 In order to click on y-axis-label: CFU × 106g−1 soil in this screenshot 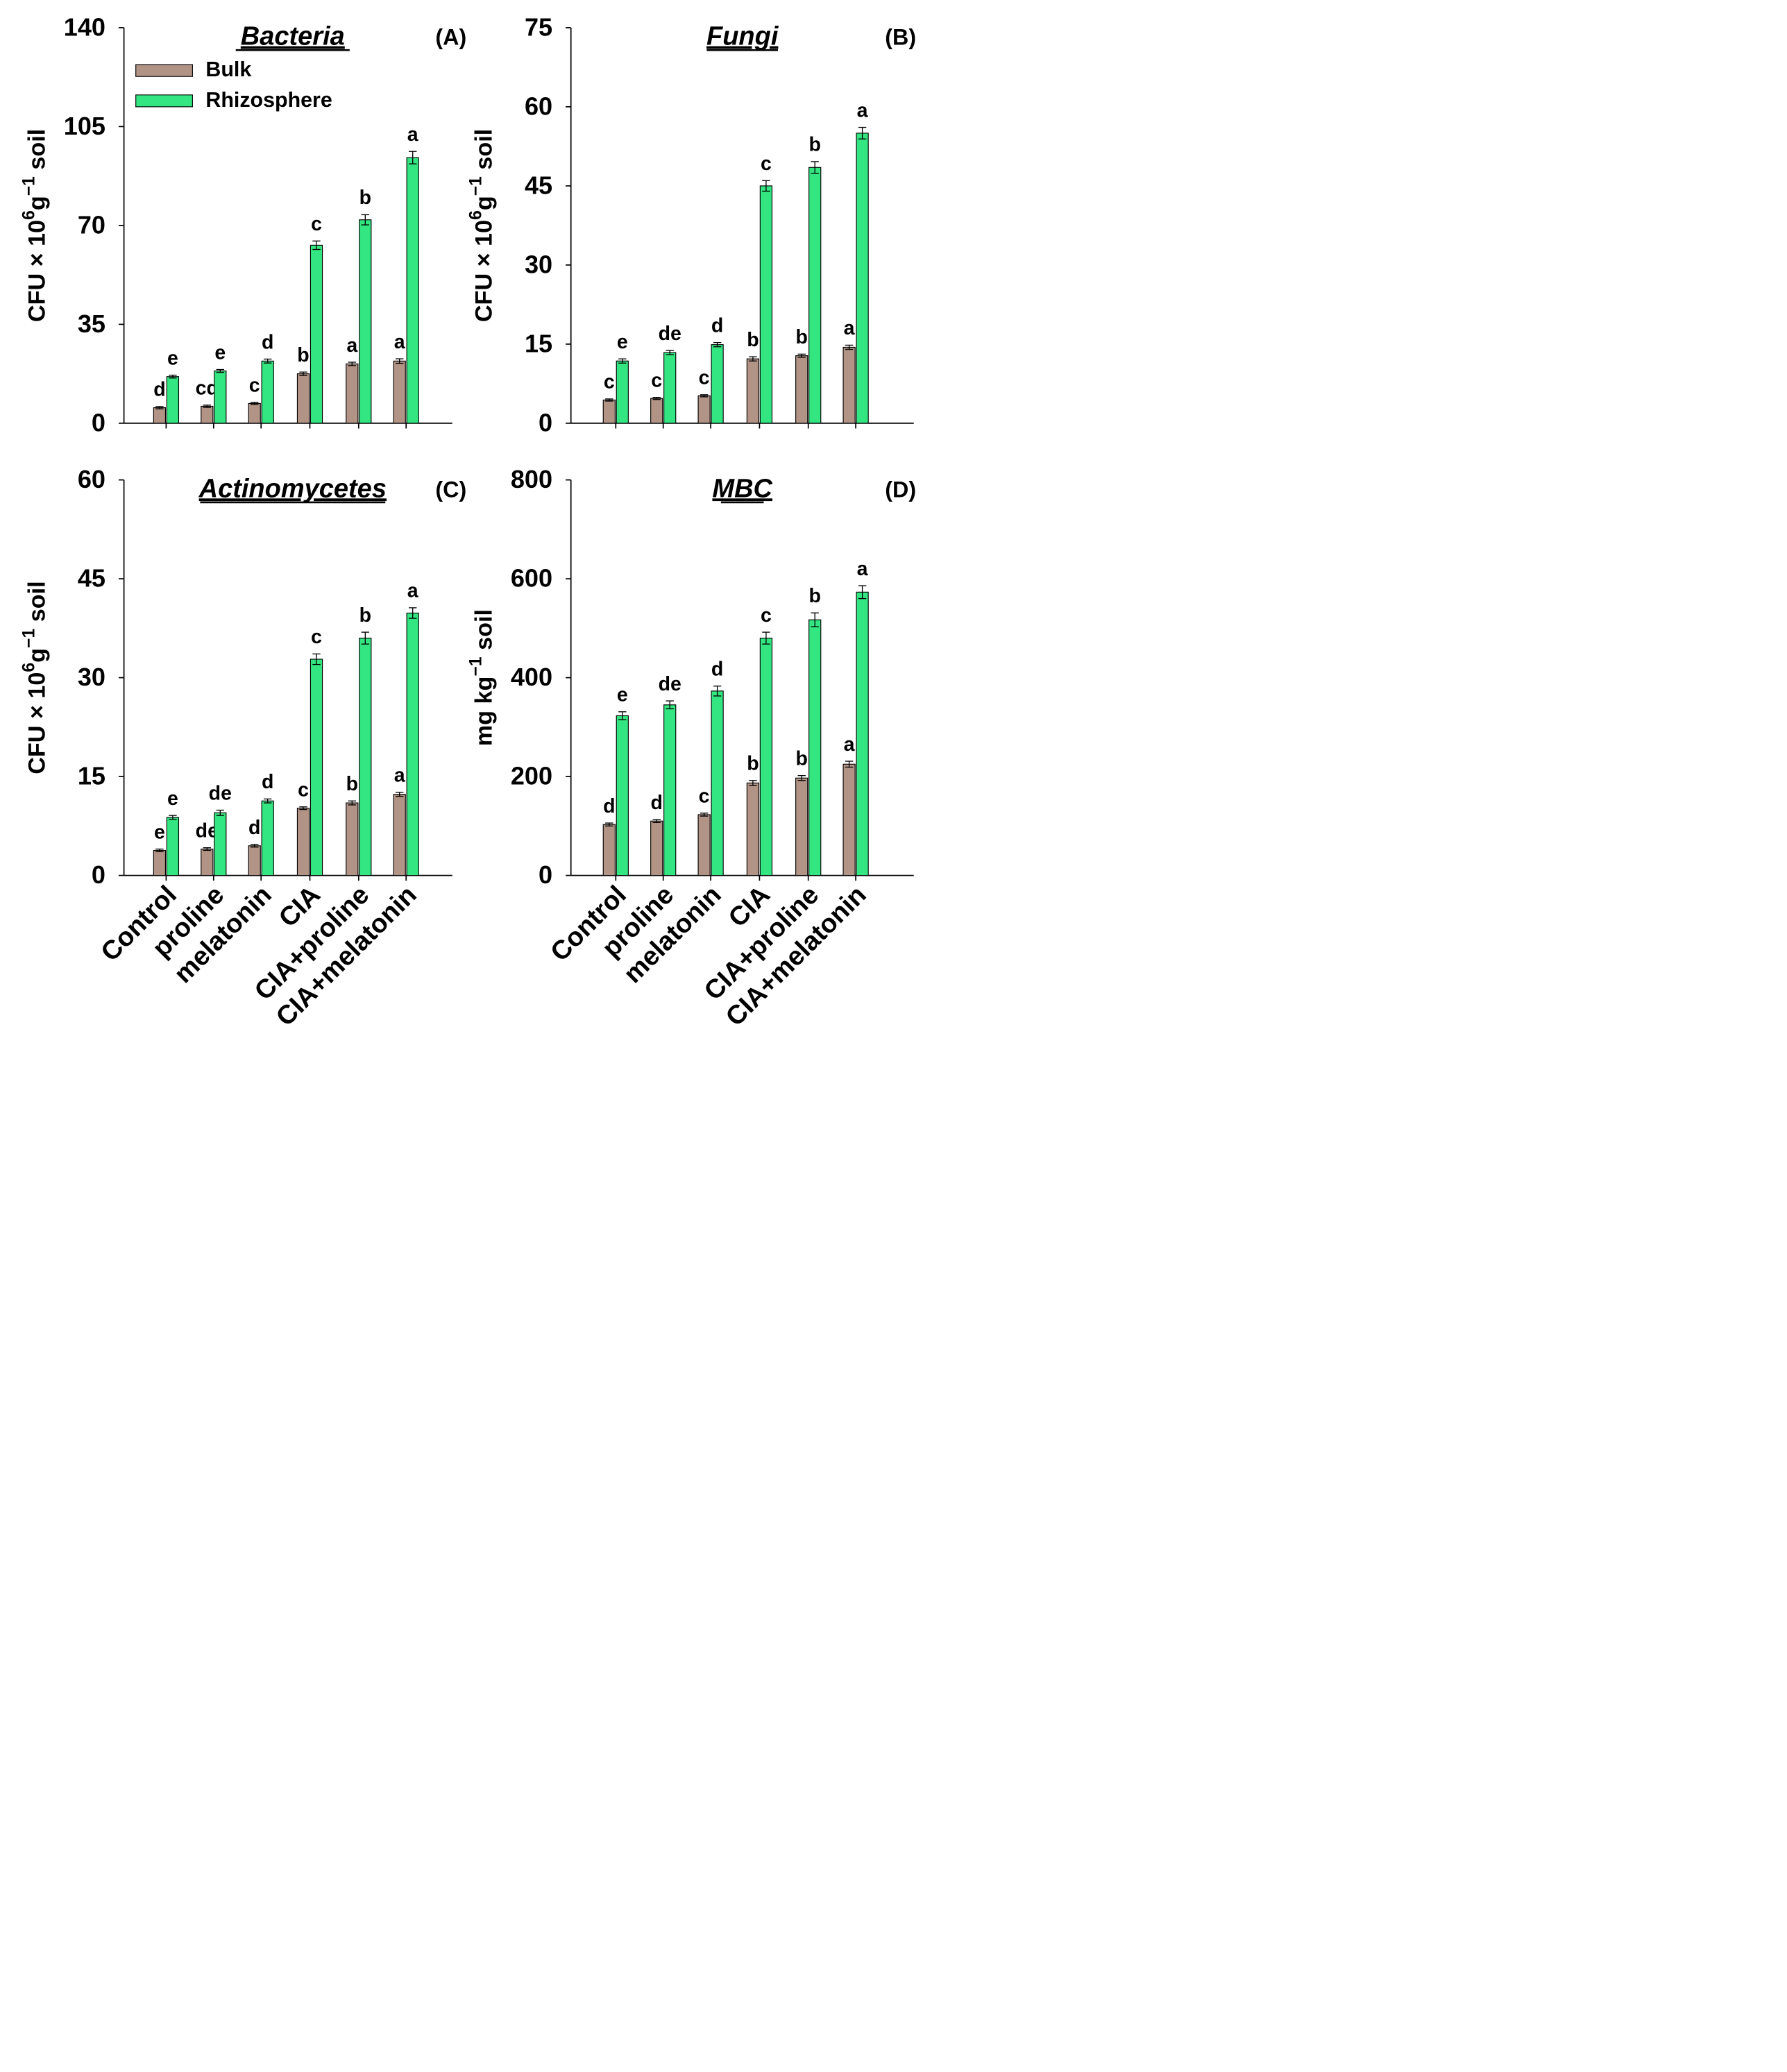, I will do `click(34, 225)`.